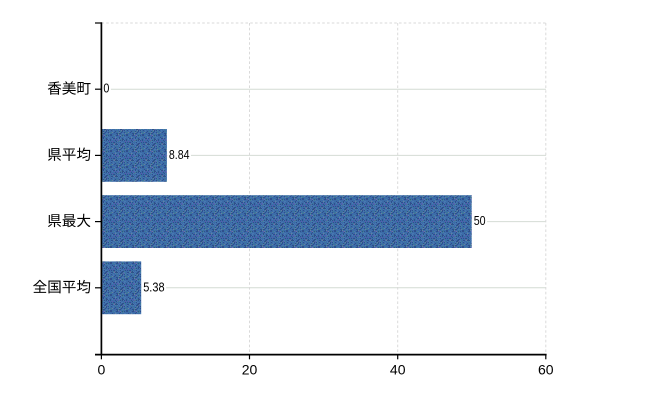 The width and height of the screenshot is (650, 400). I want to click on svg-text: 50, so click(480, 220).